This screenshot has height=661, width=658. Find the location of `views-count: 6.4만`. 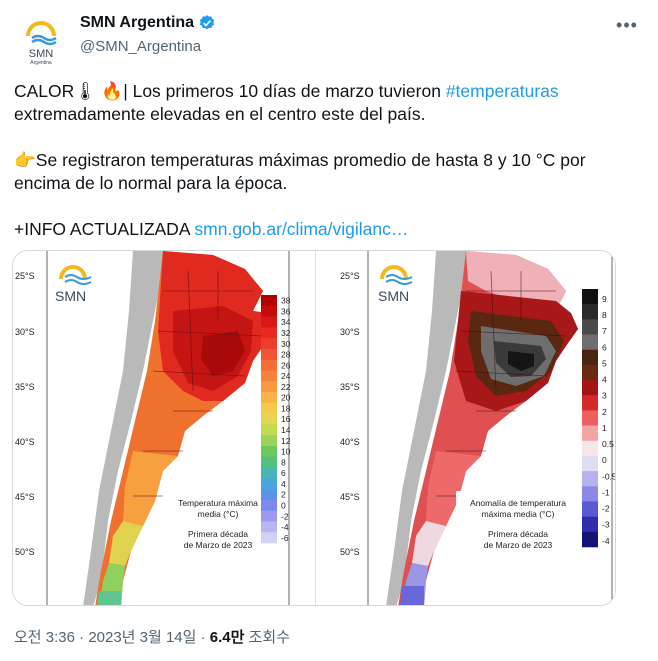

views-count: 6.4만 is located at coordinates (227, 637).